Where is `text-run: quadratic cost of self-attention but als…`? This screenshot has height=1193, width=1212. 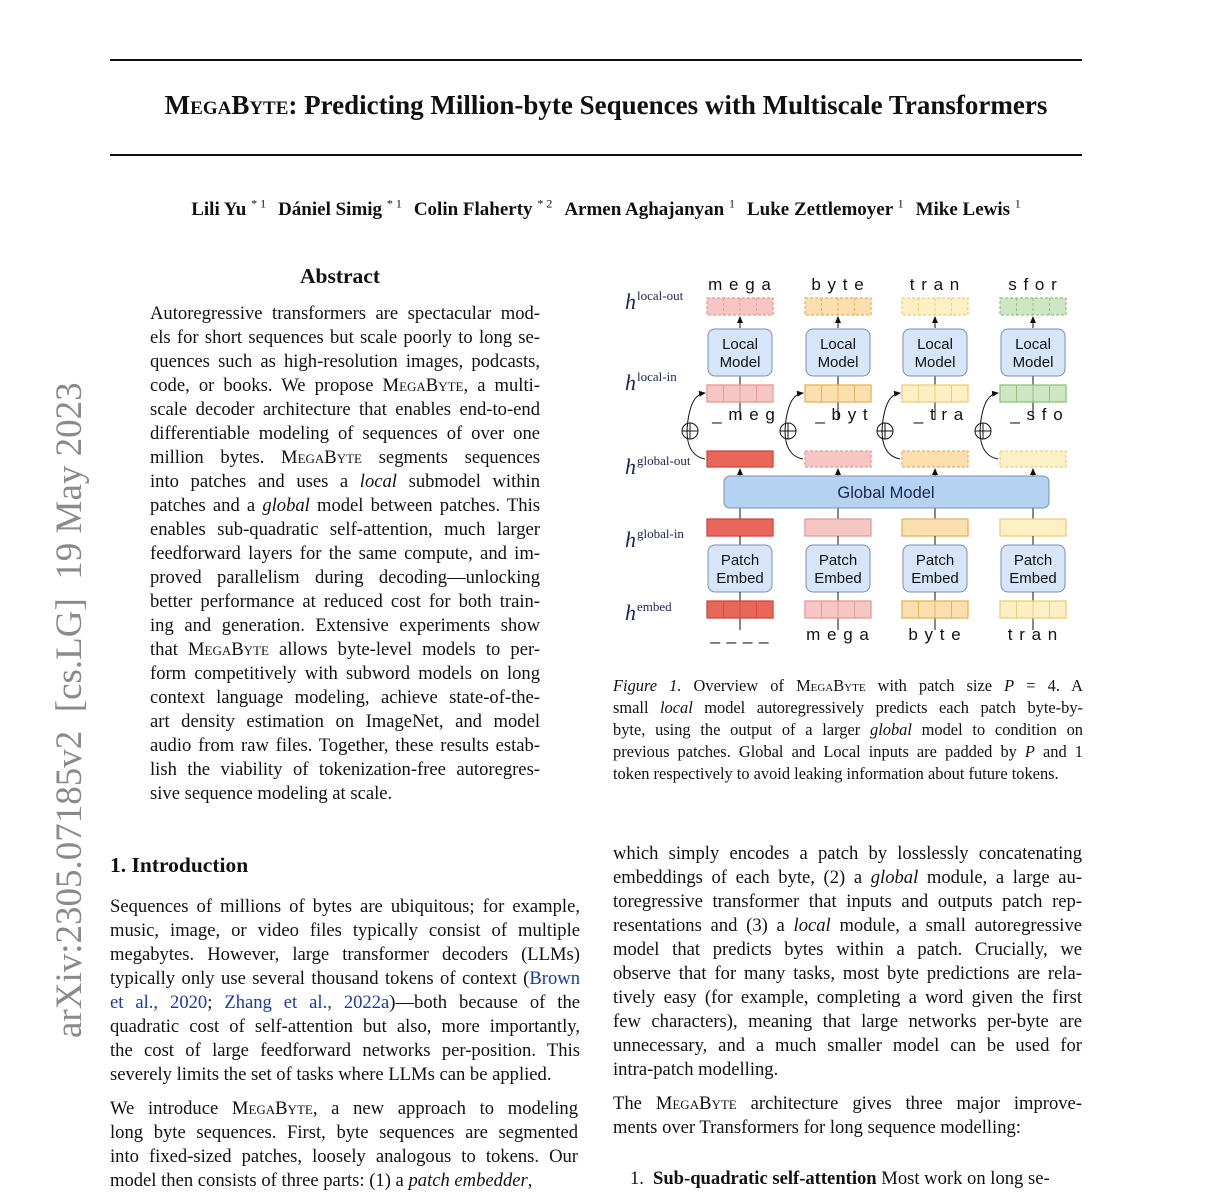
text-run: quadratic cost of self-attention but als… is located at coordinates (345, 1026).